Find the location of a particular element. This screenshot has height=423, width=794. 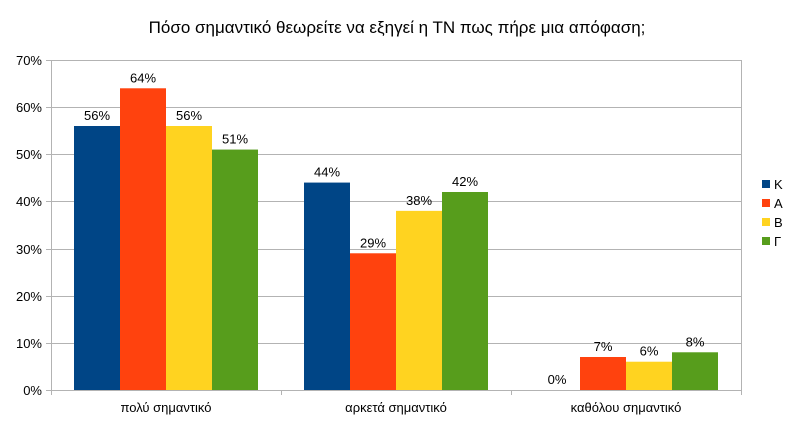

y-tick-label: 30% is located at coordinates (29, 249).